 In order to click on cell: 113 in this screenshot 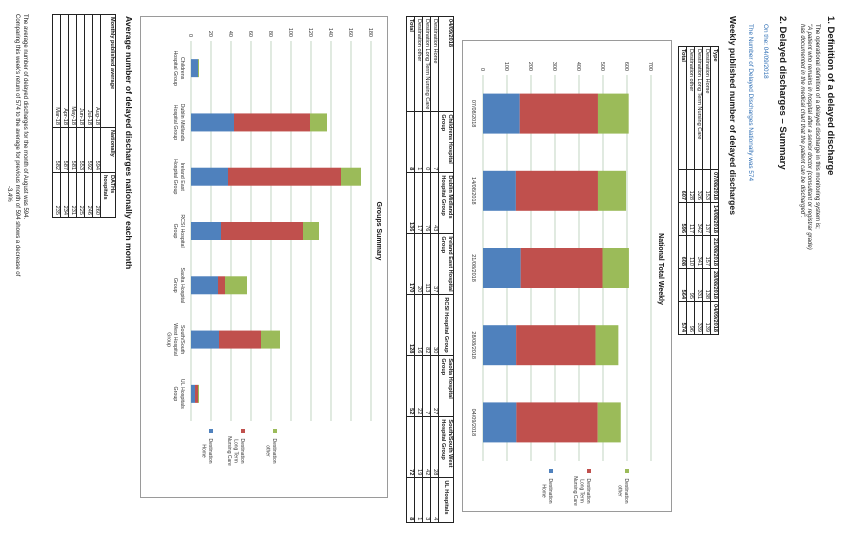, I will do `click(426, 264)`.